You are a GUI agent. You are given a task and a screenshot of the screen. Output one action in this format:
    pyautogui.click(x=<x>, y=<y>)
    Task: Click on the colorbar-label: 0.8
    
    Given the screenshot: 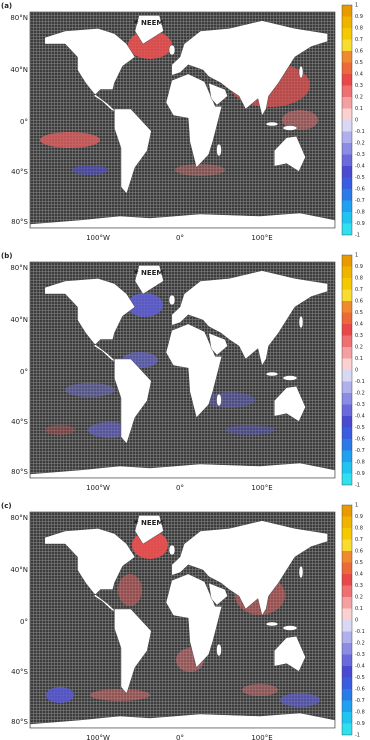 What is the action you would take?
    pyautogui.click(x=359, y=29)
    